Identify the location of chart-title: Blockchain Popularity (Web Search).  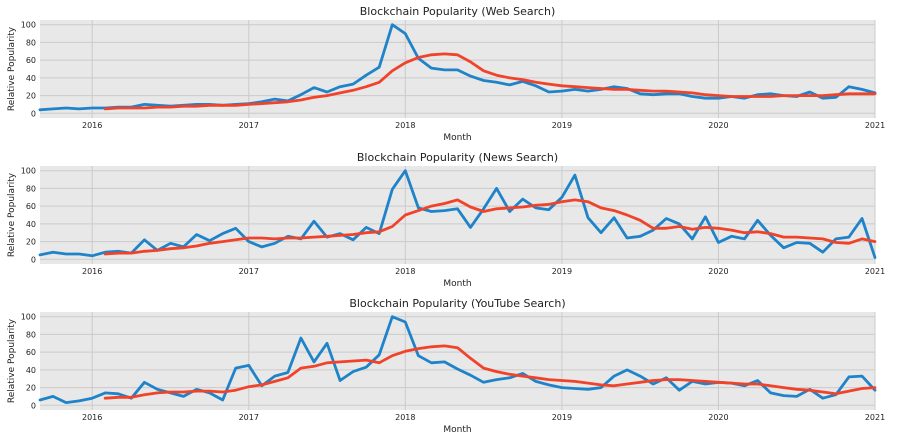
(458, 11).